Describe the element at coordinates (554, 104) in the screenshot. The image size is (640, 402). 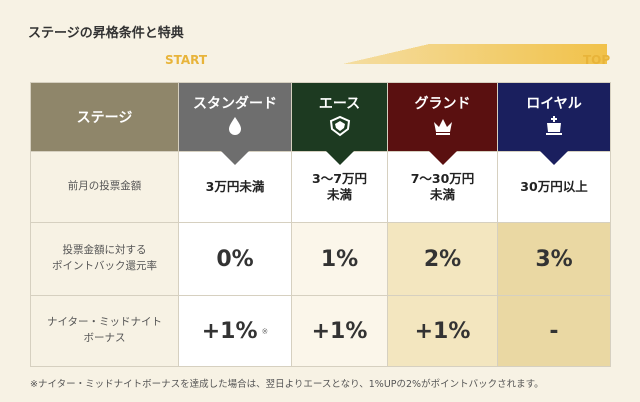
I see `stage-name: ロイヤル` at that location.